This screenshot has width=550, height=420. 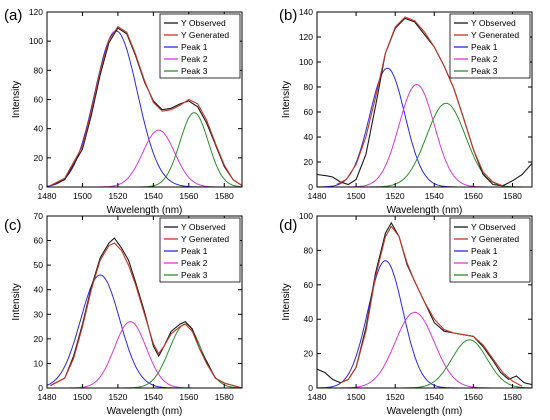 I want to click on y-tick-label: 30, so click(x=39, y=314).